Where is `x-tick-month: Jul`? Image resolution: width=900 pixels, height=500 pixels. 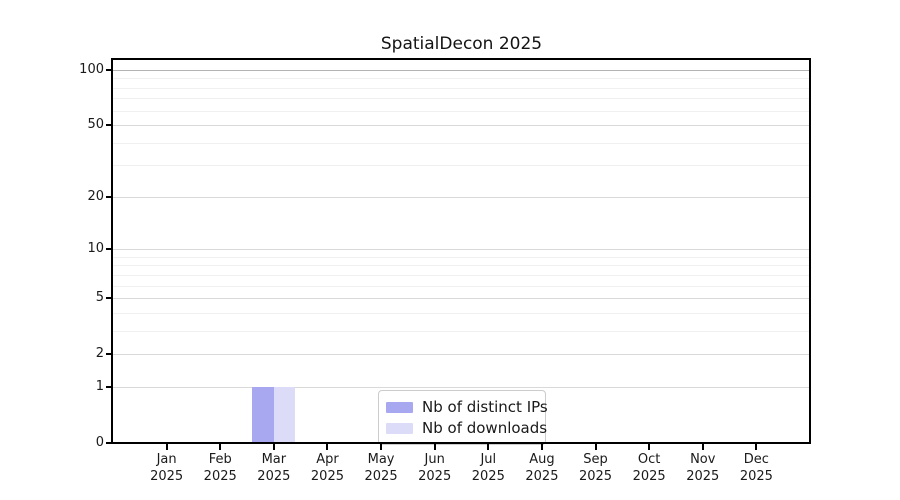
x-tick-month: Jul is located at coordinates (488, 459).